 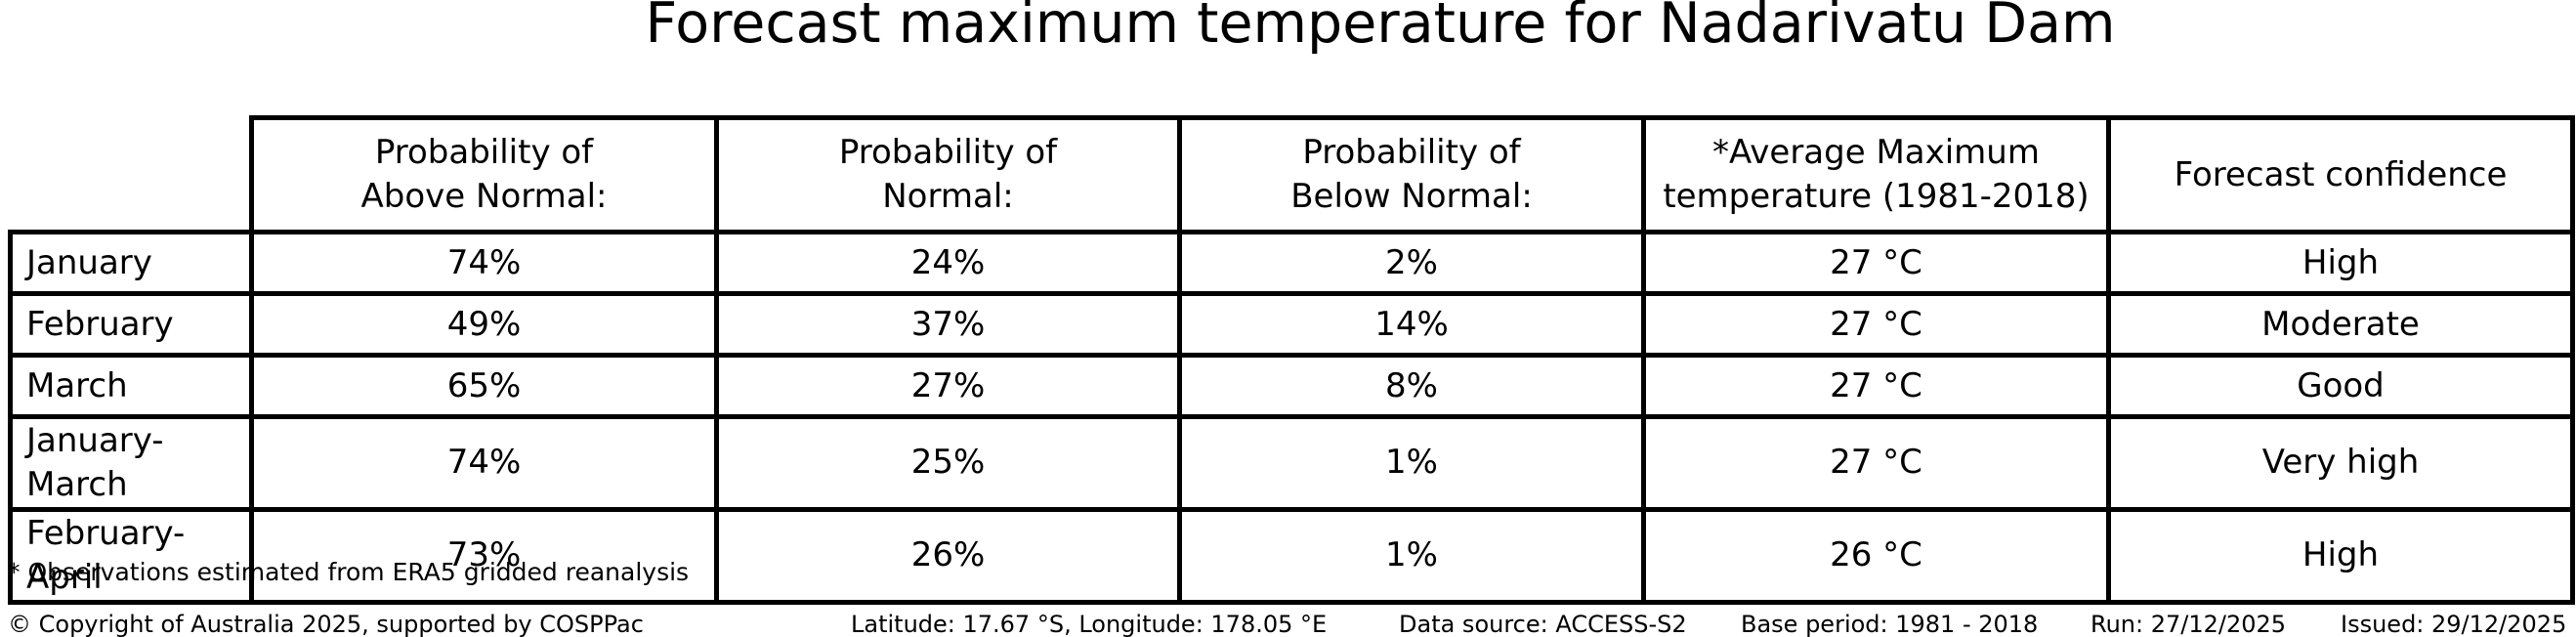 I want to click on cell-below-normal: 8%, so click(x=1411, y=386).